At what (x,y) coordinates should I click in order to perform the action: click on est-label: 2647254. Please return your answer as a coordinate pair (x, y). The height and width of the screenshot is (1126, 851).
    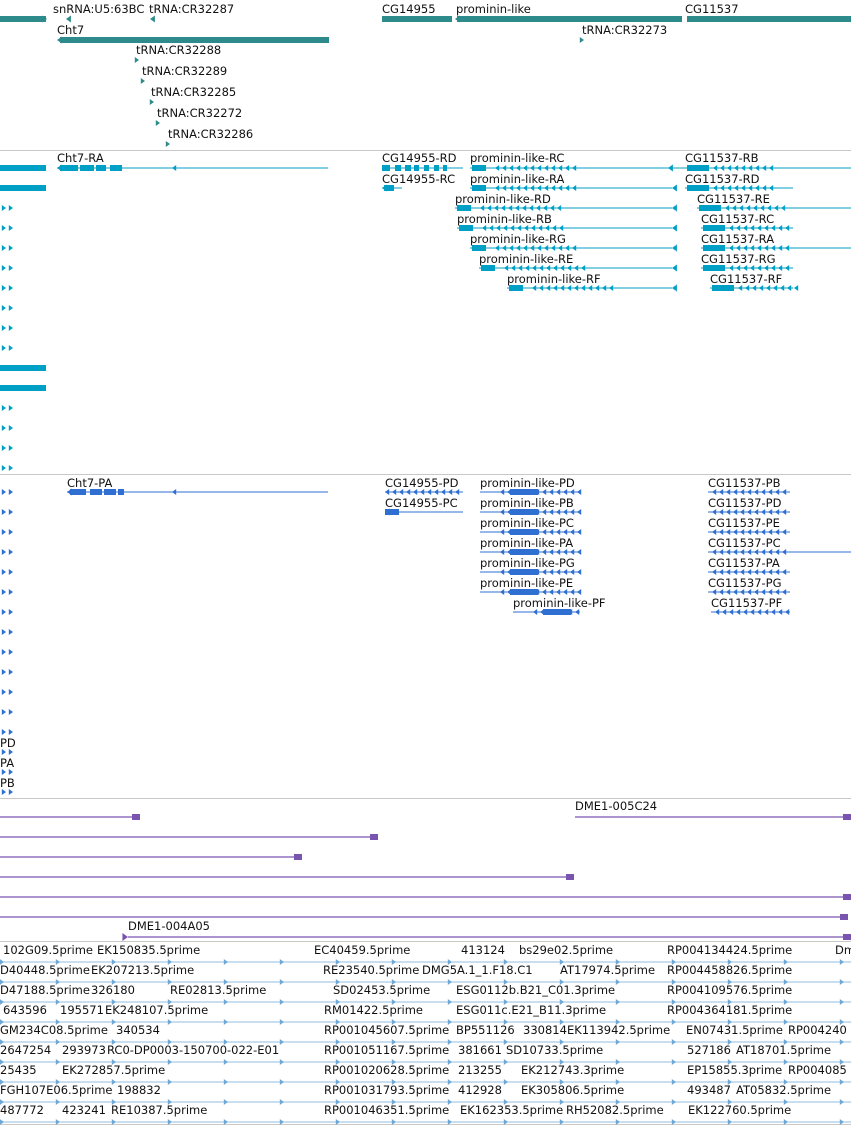
    Looking at the image, I should click on (25, 1050).